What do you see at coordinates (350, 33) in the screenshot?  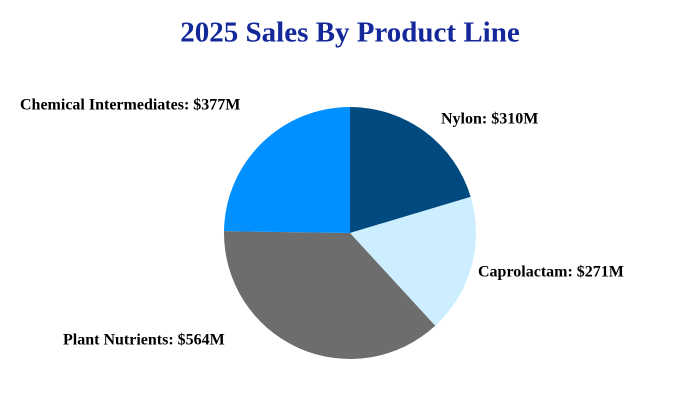 I see `chart-title: 2025 Sales By Product Line` at bounding box center [350, 33].